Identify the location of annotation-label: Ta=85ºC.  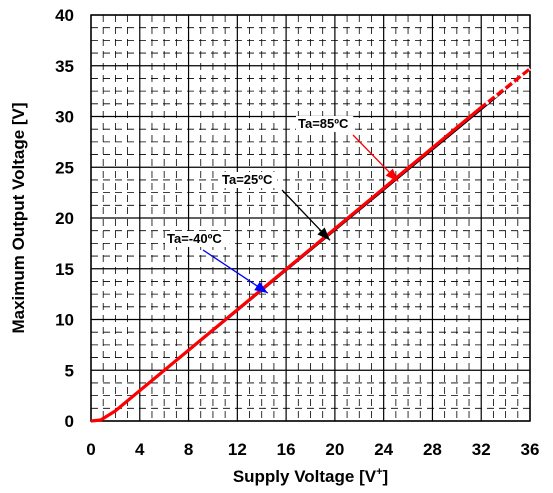
(323, 123).